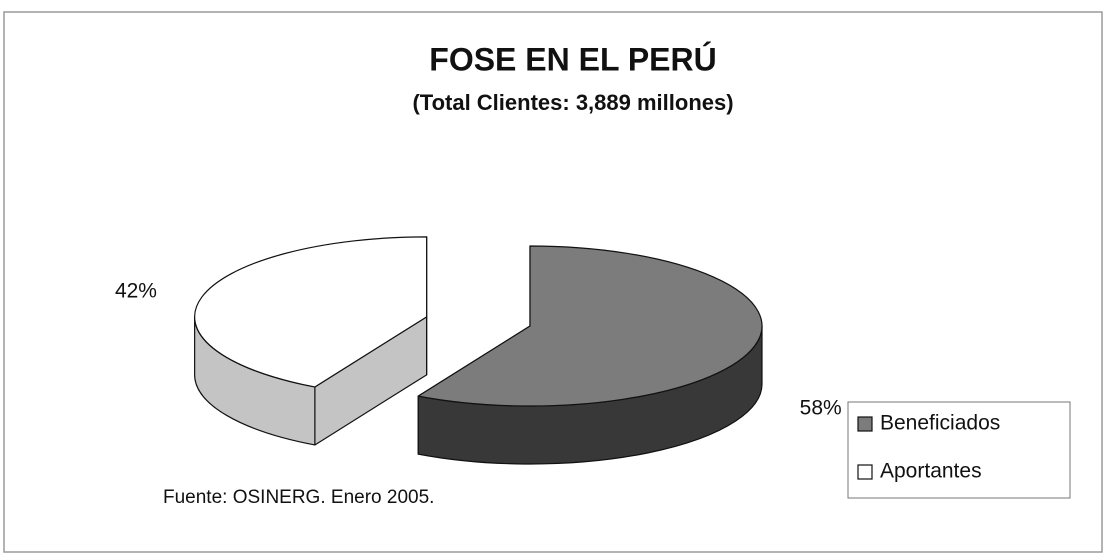 The height and width of the screenshot is (556, 1106). Describe the element at coordinates (931, 471) in the screenshot. I see `legend-label: Aportantes` at that location.